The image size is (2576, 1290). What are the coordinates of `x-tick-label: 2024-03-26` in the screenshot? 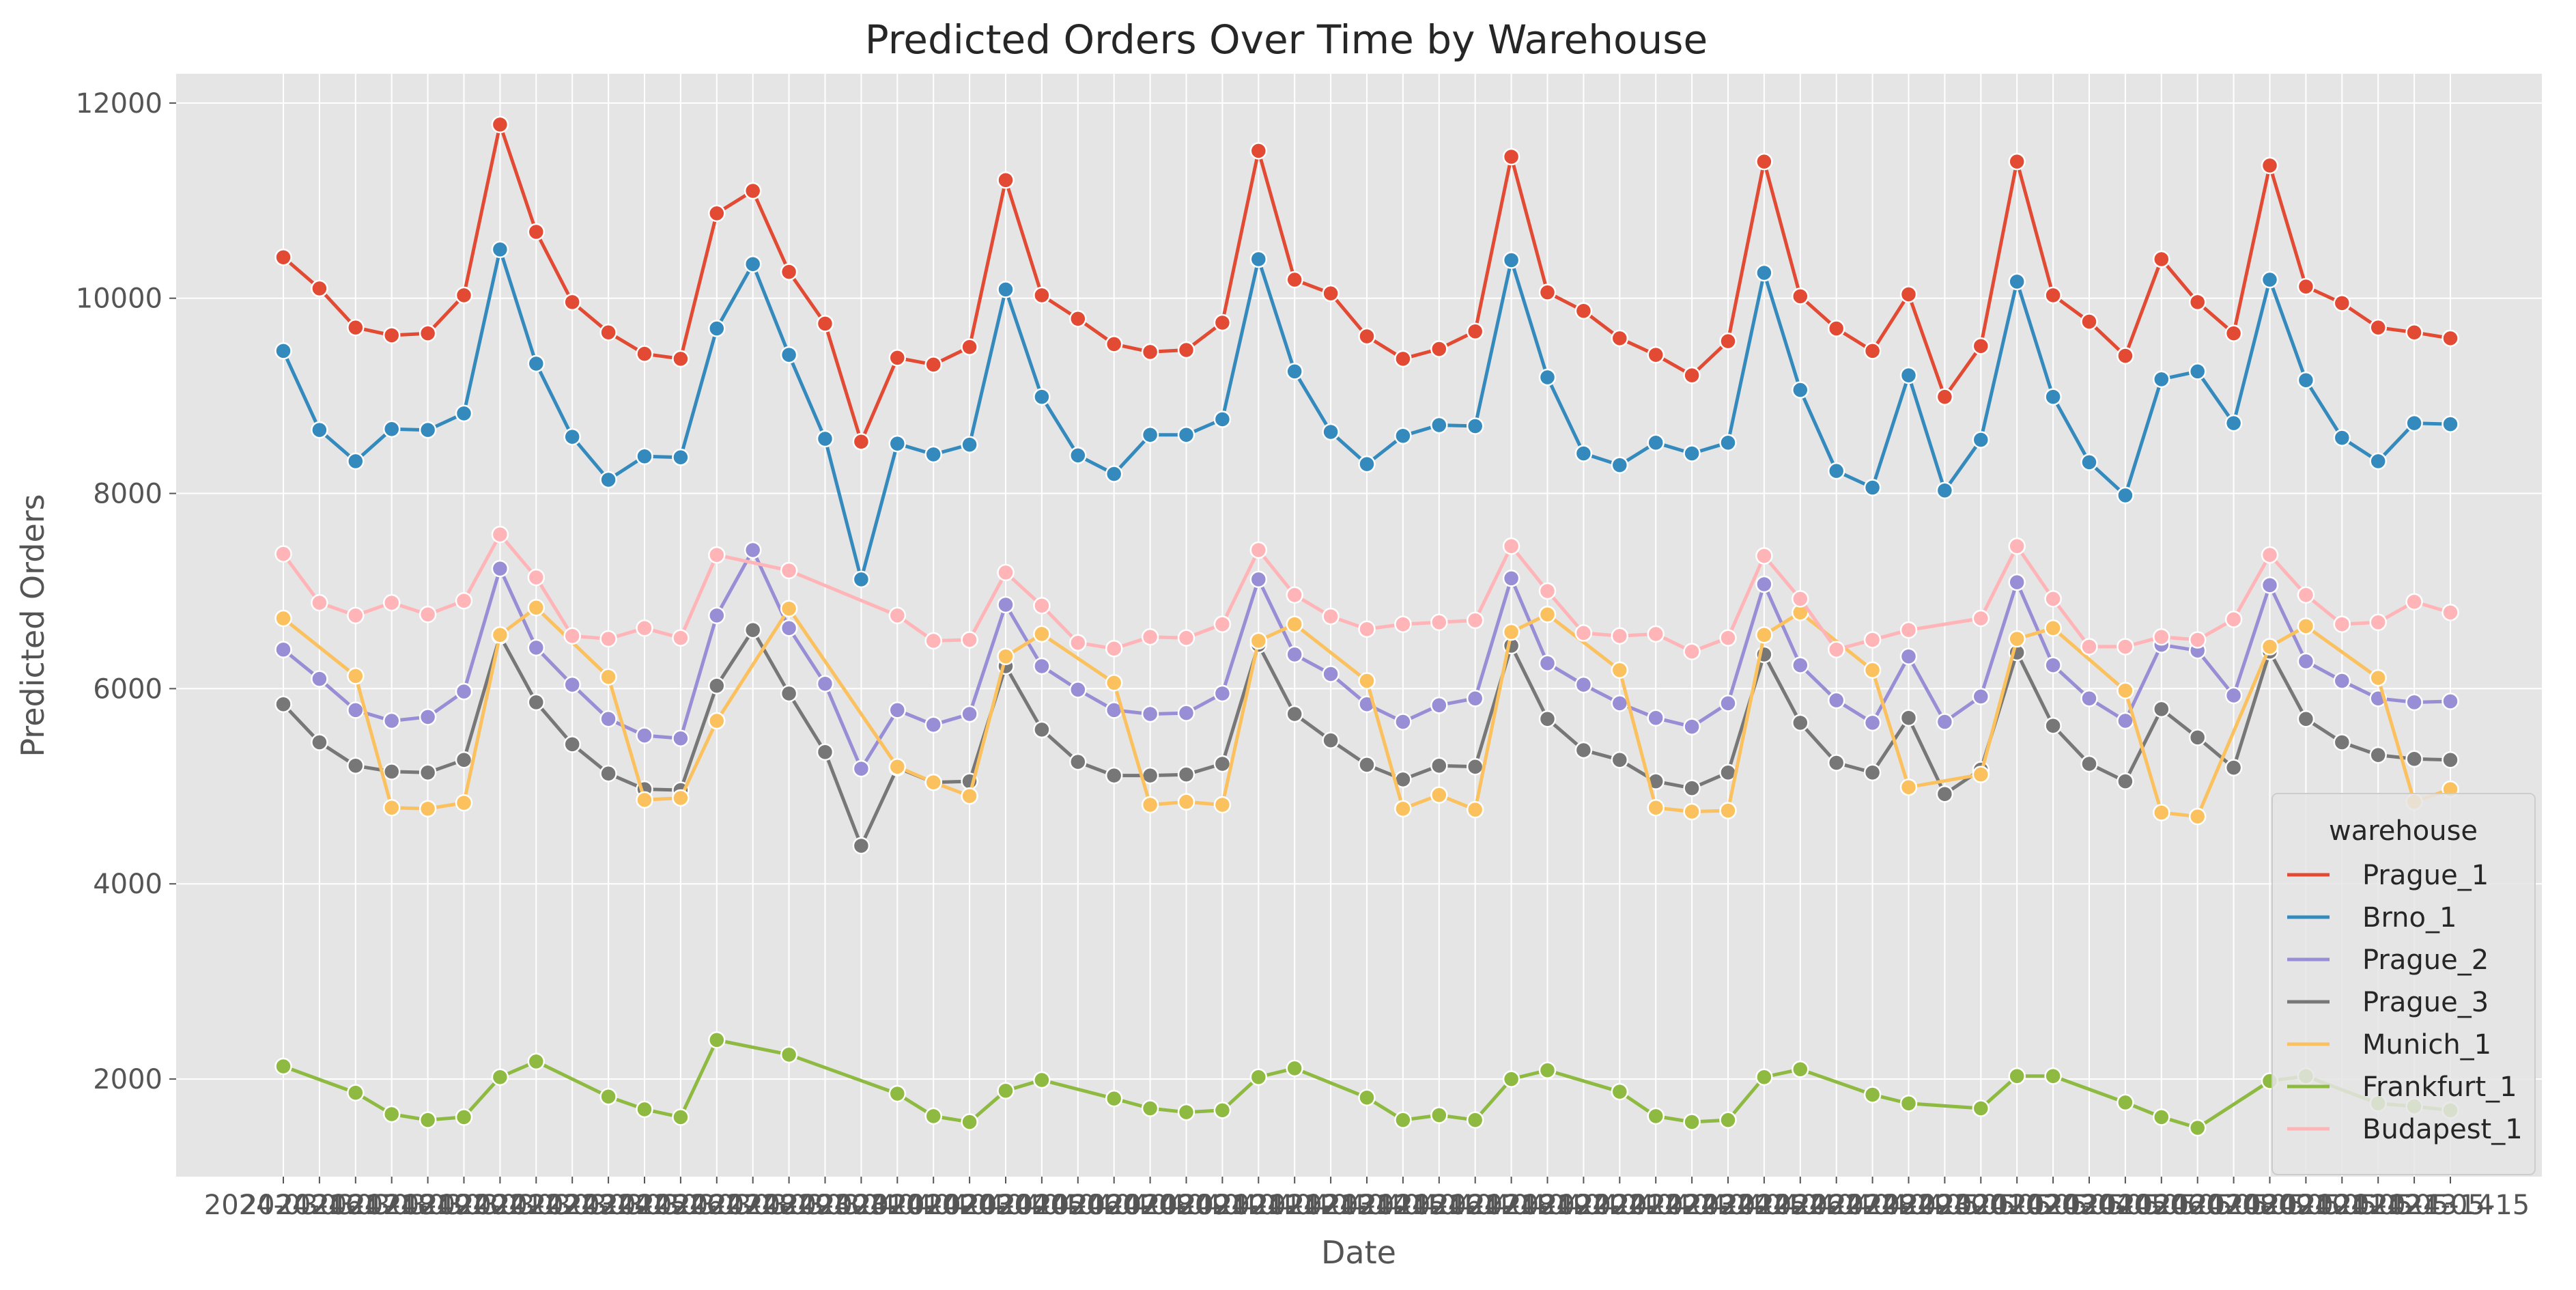 It's located at (644, 1205).